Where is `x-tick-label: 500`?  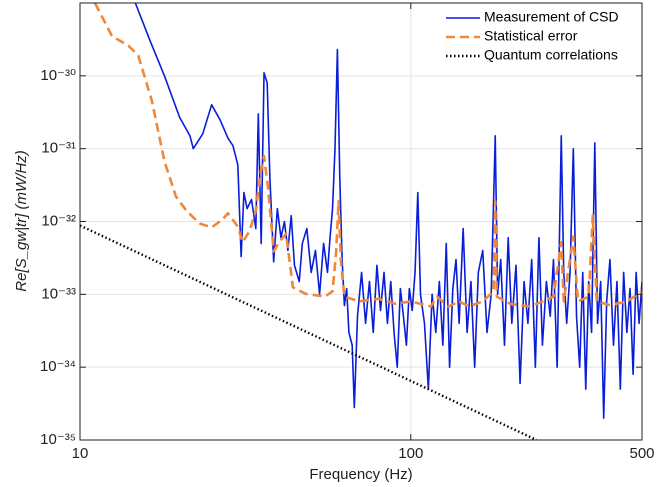 x-tick-label: 500 is located at coordinates (641, 453).